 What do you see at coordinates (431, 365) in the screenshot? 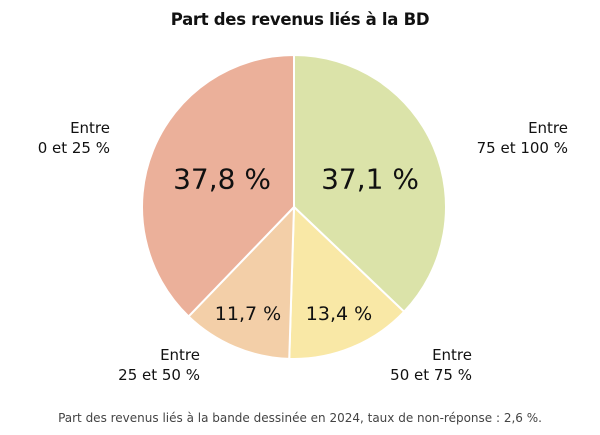
I see `label-50-75: Entre 50 et 75 %` at bounding box center [431, 365].